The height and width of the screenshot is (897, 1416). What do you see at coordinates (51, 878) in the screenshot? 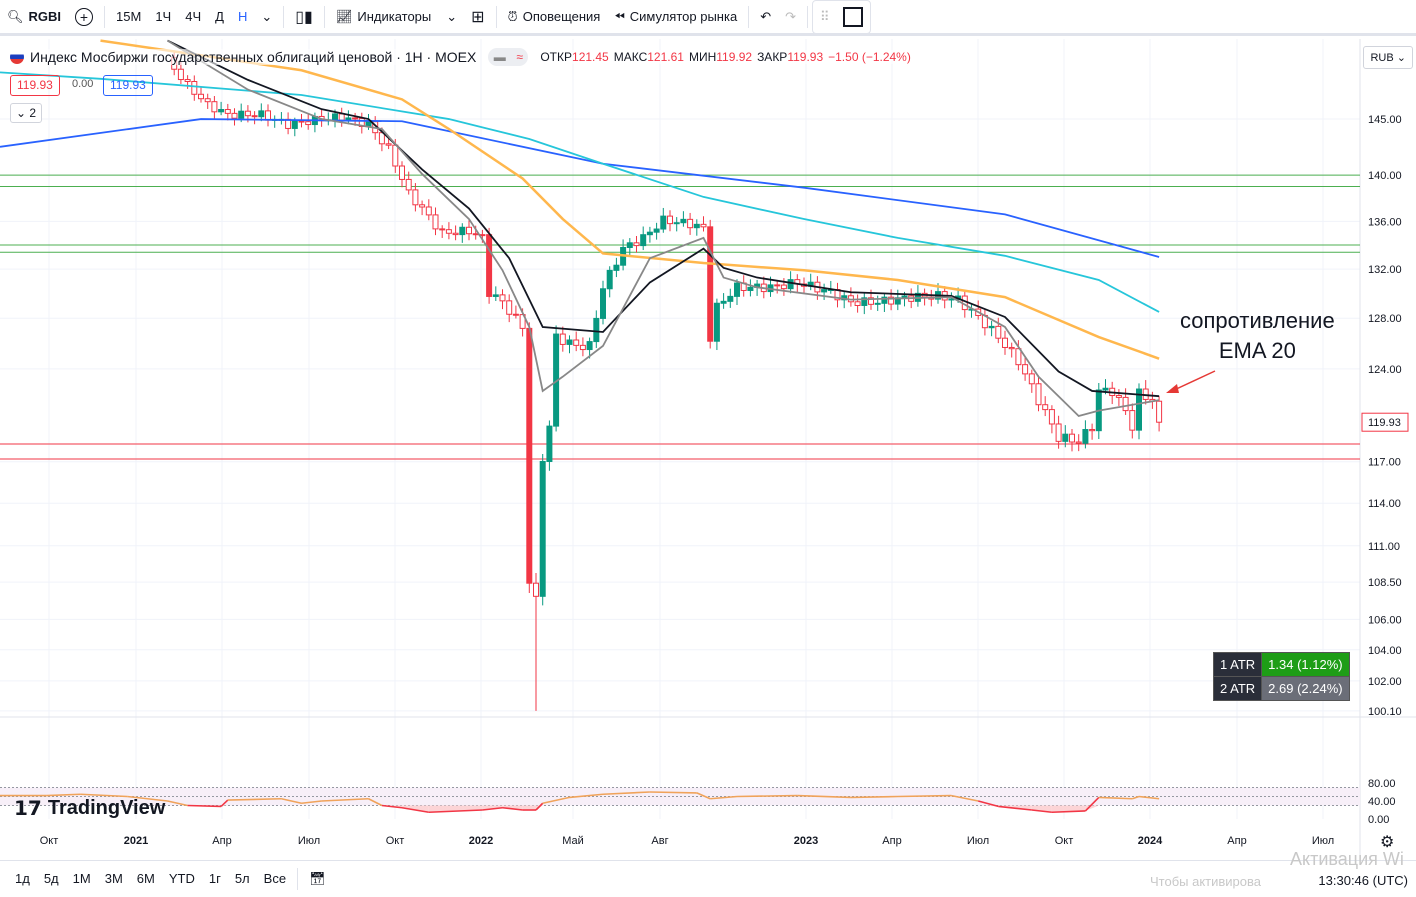
I see `range-5d: 5д` at bounding box center [51, 878].